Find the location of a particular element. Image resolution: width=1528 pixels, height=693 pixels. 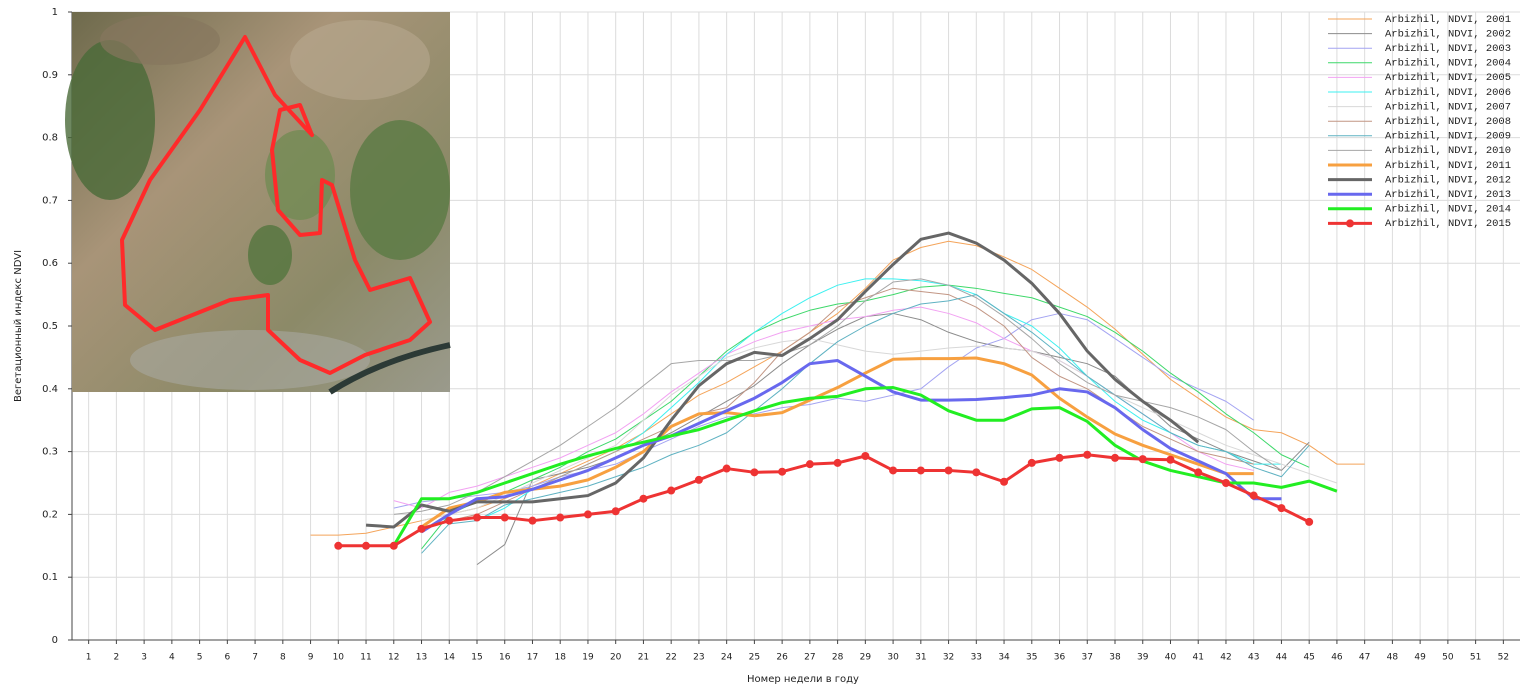

x-tick-label: 30 is located at coordinates (893, 658).